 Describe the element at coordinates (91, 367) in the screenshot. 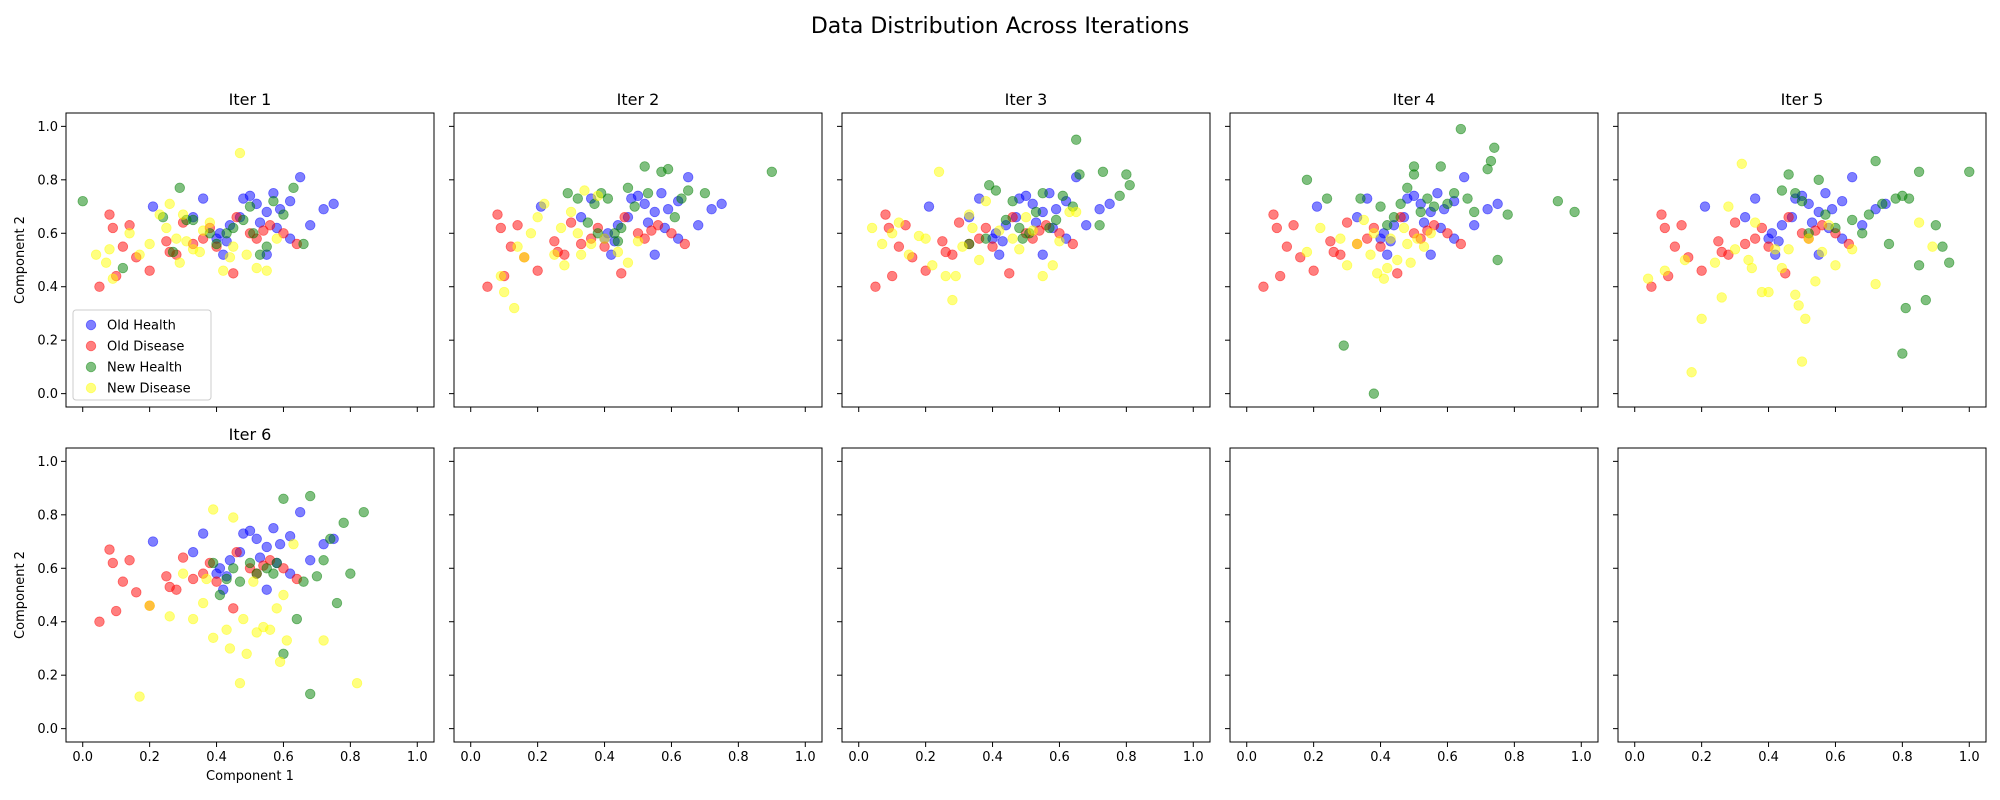

I see `legend-marker` at that location.